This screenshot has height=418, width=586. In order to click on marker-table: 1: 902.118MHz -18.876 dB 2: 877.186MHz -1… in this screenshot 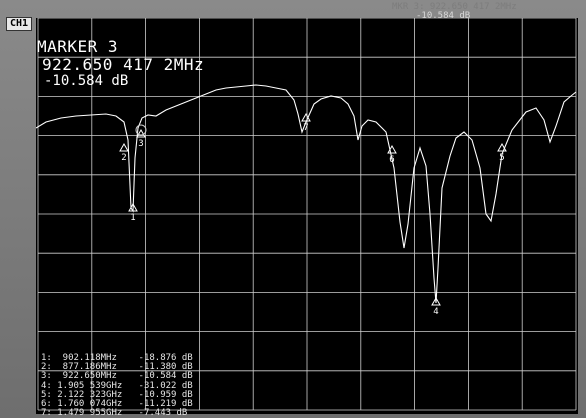, I will do `click(117, 385)`.